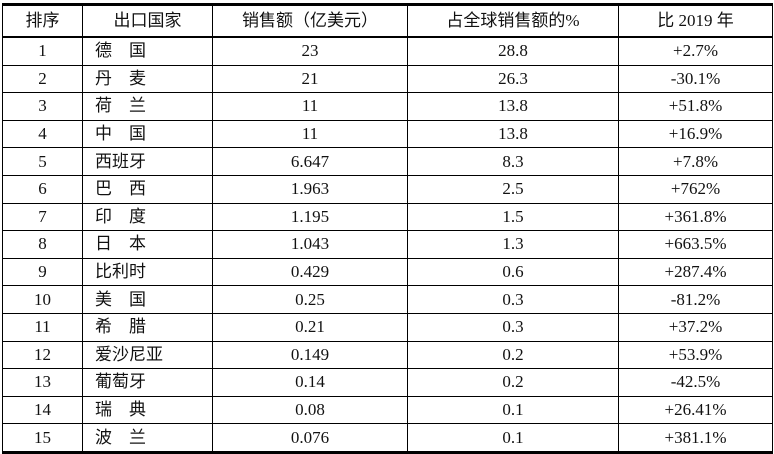 The width and height of the screenshot is (774, 454). I want to click on table-row: 15 波 兰 0.076 0.1 +381.1%, so click(387, 438).